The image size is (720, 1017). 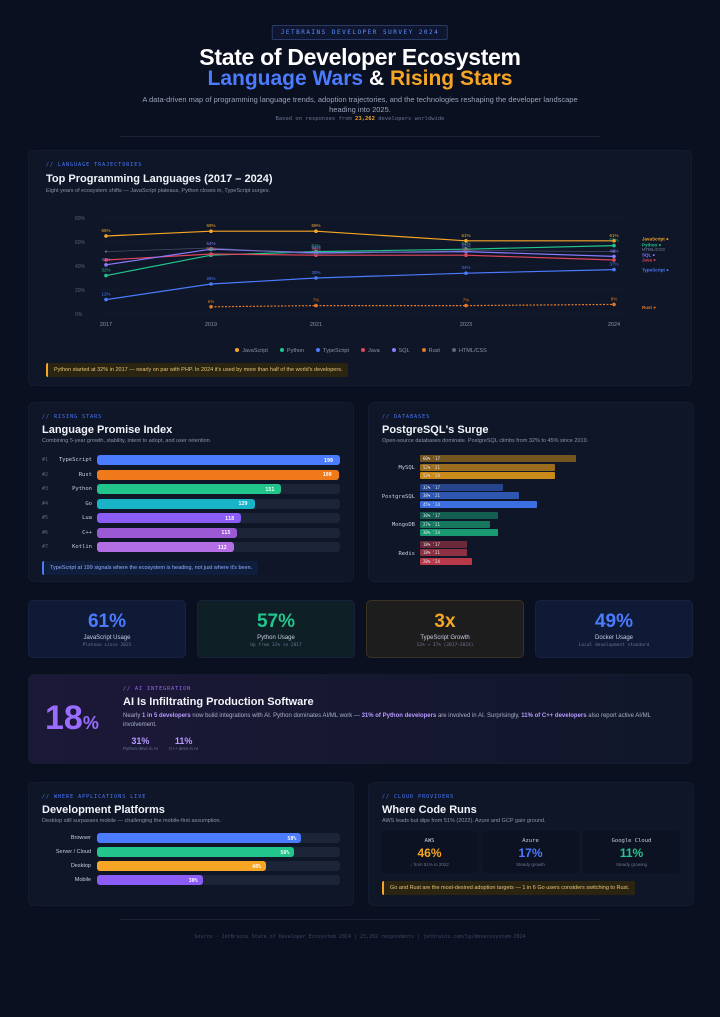 I want to click on ai-metric-python-value: 31%, so click(x=140, y=741).